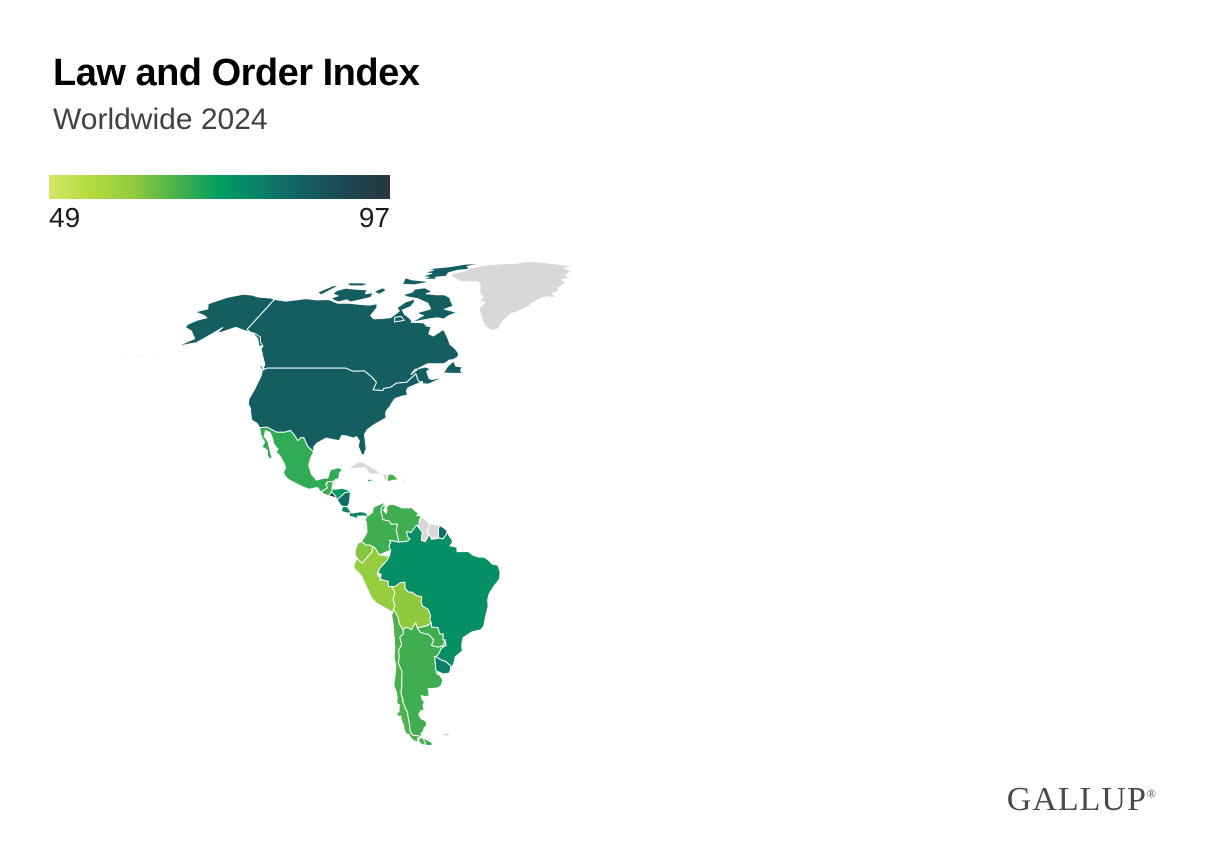  I want to click on country-canada, so click(365, 327).